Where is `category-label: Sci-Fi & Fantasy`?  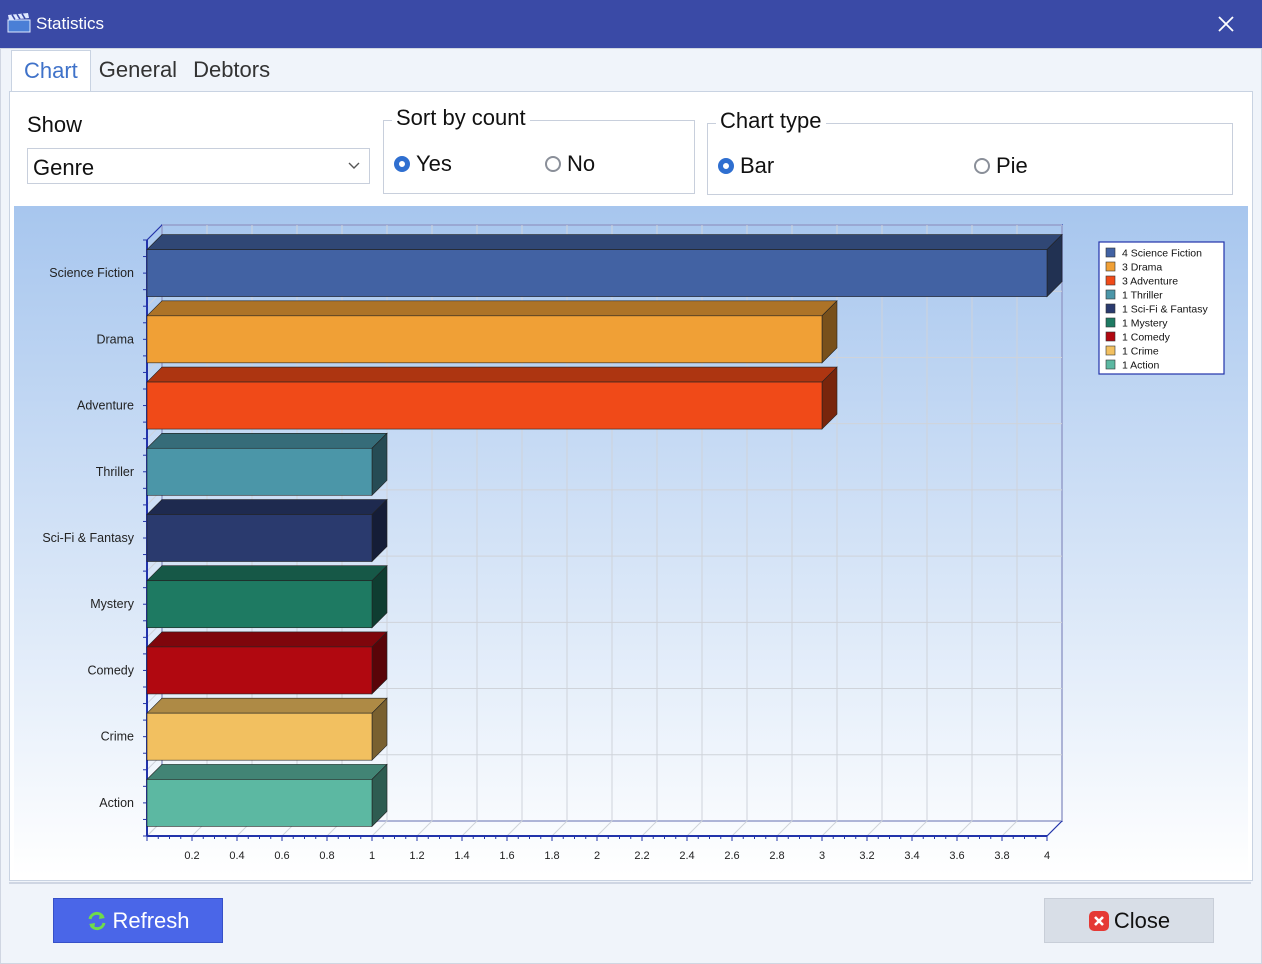 category-label: Sci-Fi & Fantasy is located at coordinates (88, 538).